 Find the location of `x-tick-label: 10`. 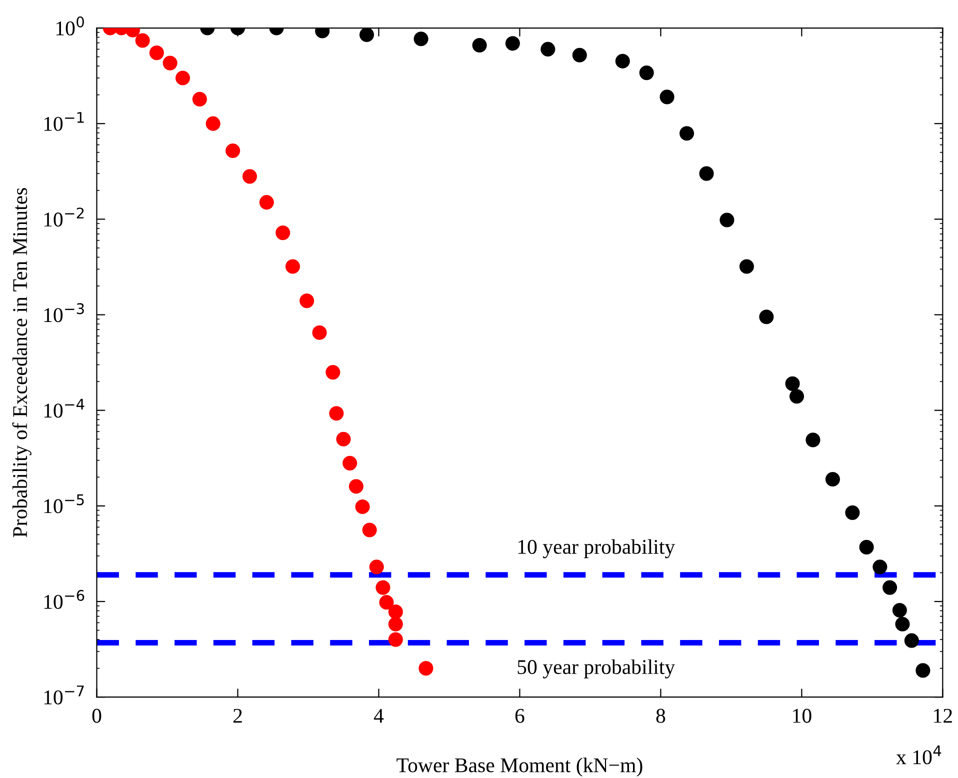

x-tick-label: 10 is located at coordinates (802, 715).